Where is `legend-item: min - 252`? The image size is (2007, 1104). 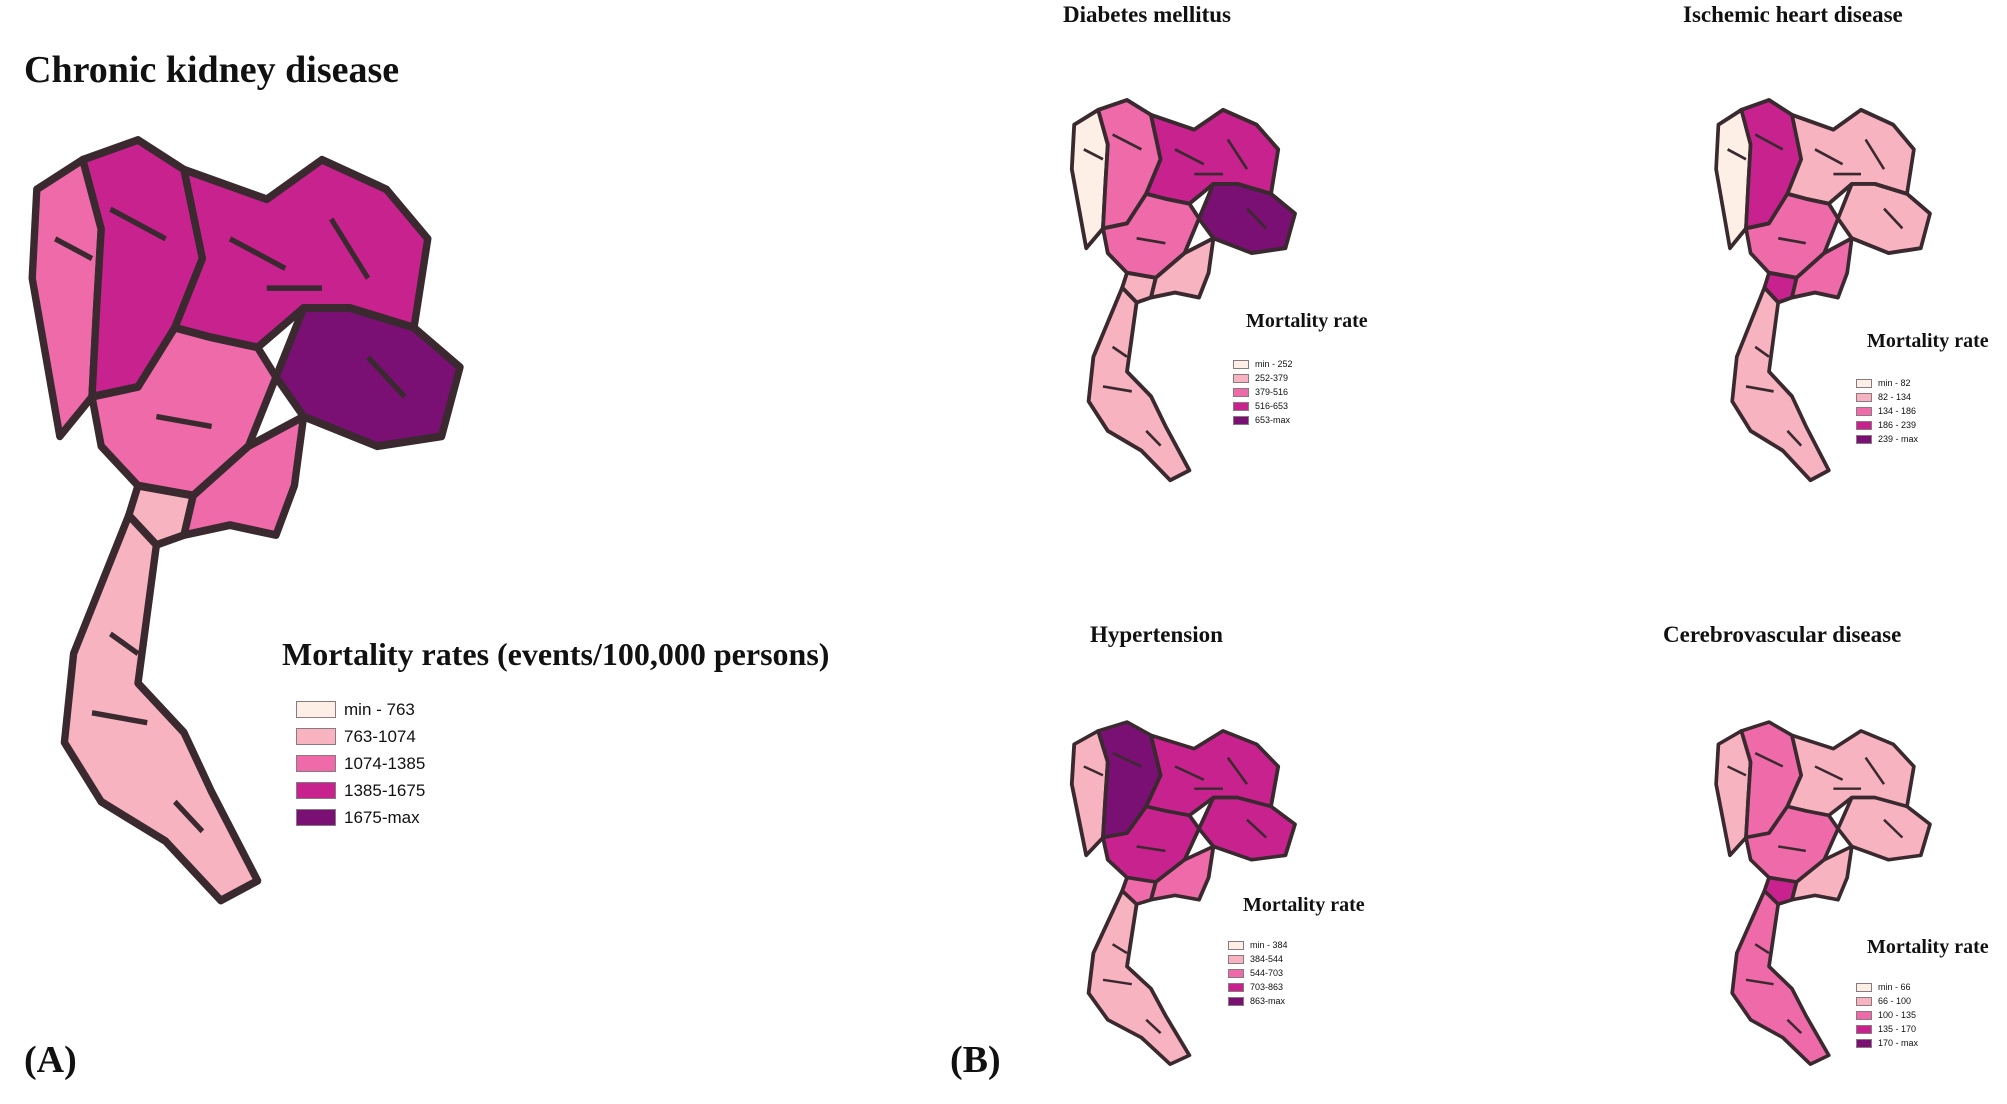
legend-item: min - 252 is located at coordinates (1263, 364).